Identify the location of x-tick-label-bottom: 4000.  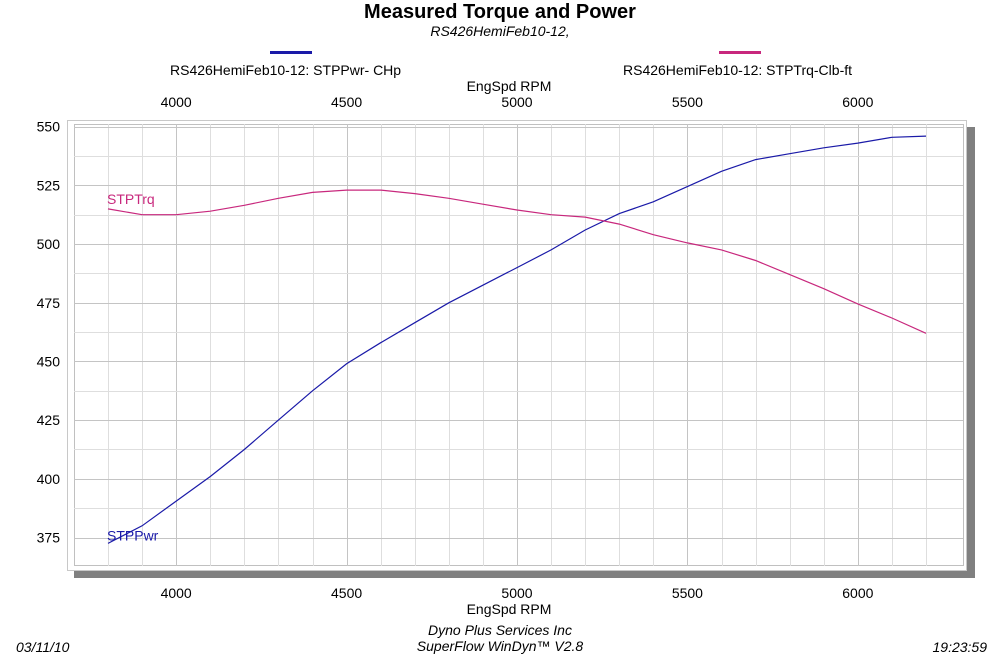
(176, 593).